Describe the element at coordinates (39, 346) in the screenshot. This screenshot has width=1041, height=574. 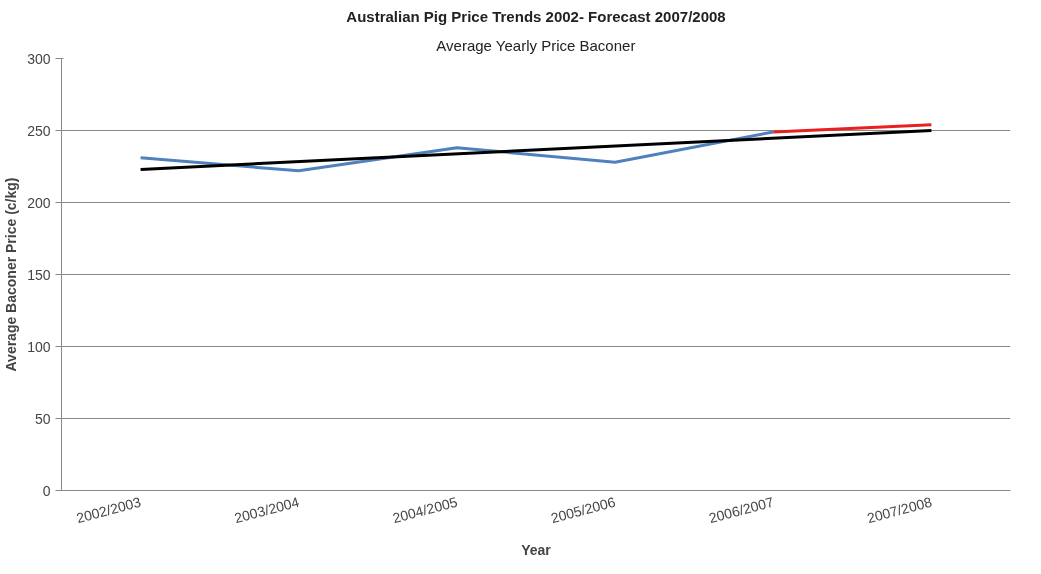
I see `y-tick-label: 100` at that location.